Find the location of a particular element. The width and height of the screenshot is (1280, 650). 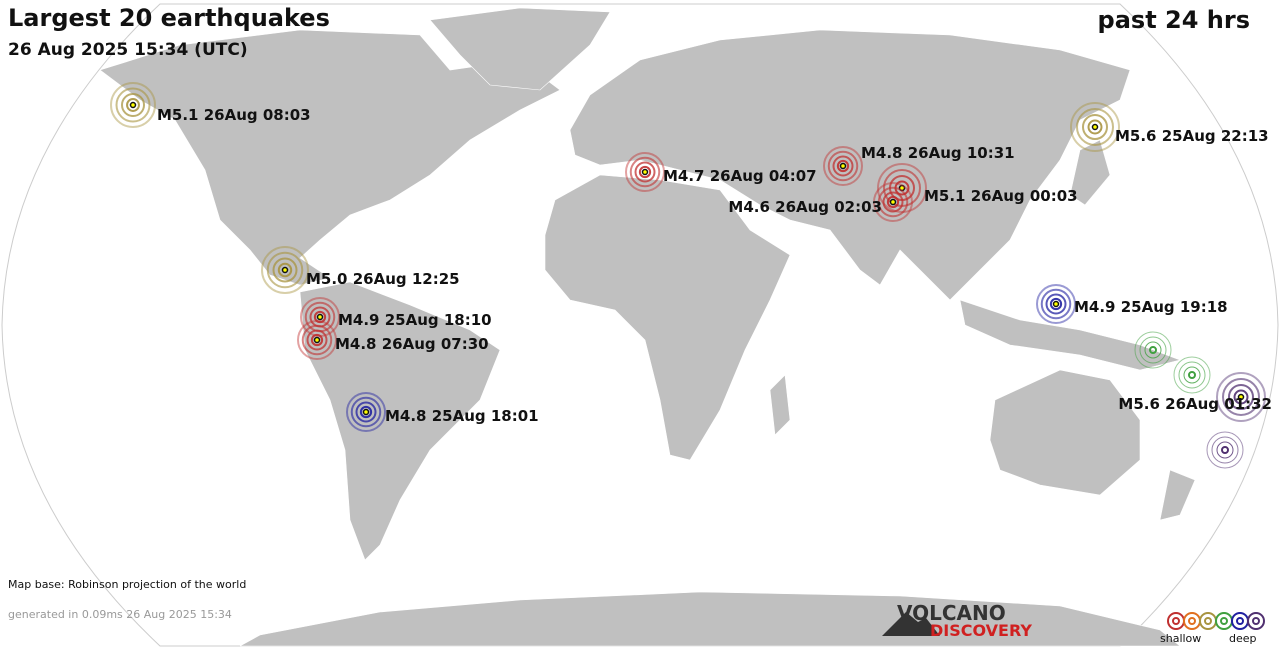

africa is located at coordinates (667, 317).